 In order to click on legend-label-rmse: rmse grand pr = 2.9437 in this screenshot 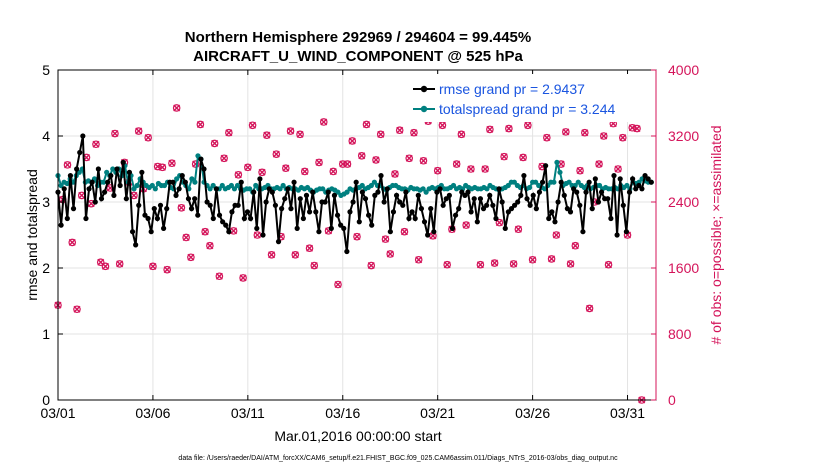, I will do `click(512, 89)`.